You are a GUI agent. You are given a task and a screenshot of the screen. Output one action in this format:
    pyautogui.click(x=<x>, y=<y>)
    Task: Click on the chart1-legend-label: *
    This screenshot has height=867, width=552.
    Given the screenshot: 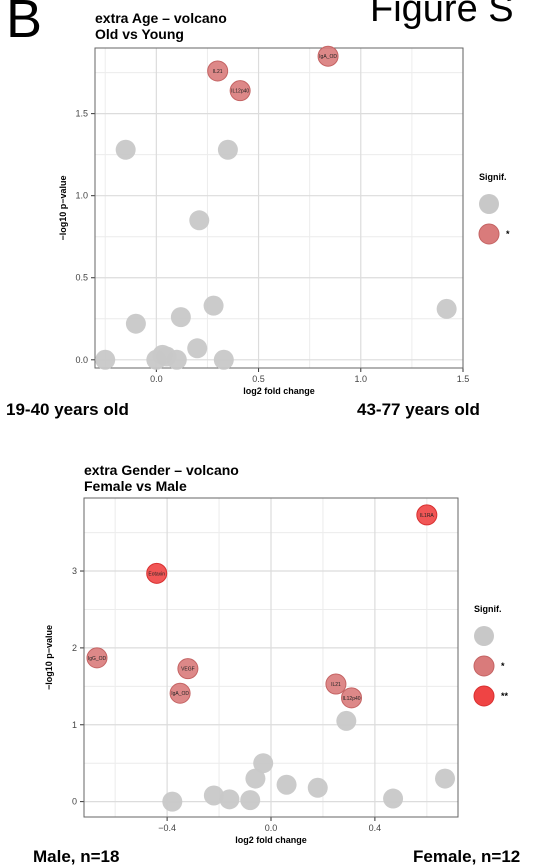 What is the action you would take?
    pyautogui.click(x=508, y=234)
    